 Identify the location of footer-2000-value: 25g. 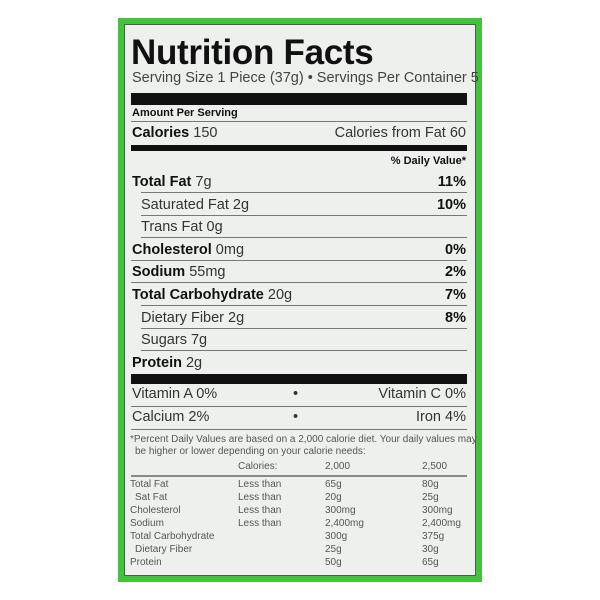
(333, 549).